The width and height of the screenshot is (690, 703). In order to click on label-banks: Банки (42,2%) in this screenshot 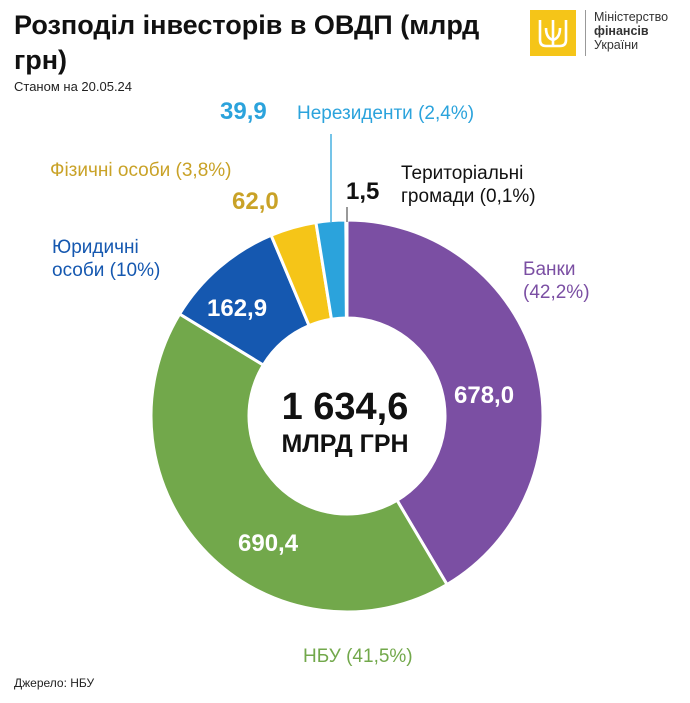, I will do `click(556, 281)`.